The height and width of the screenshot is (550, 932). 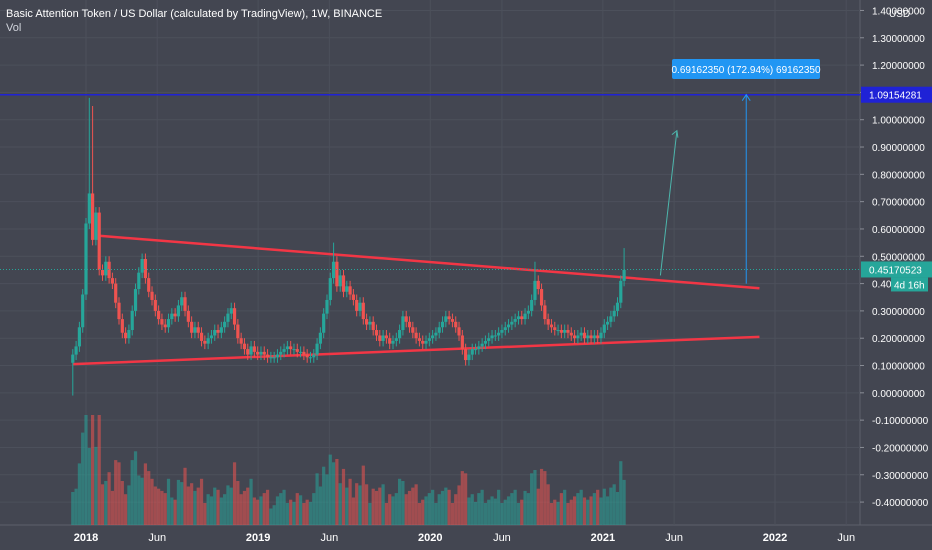 What do you see at coordinates (675, 133) in the screenshot?
I see `projection-arrowhead` at bounding box center [675, 133].